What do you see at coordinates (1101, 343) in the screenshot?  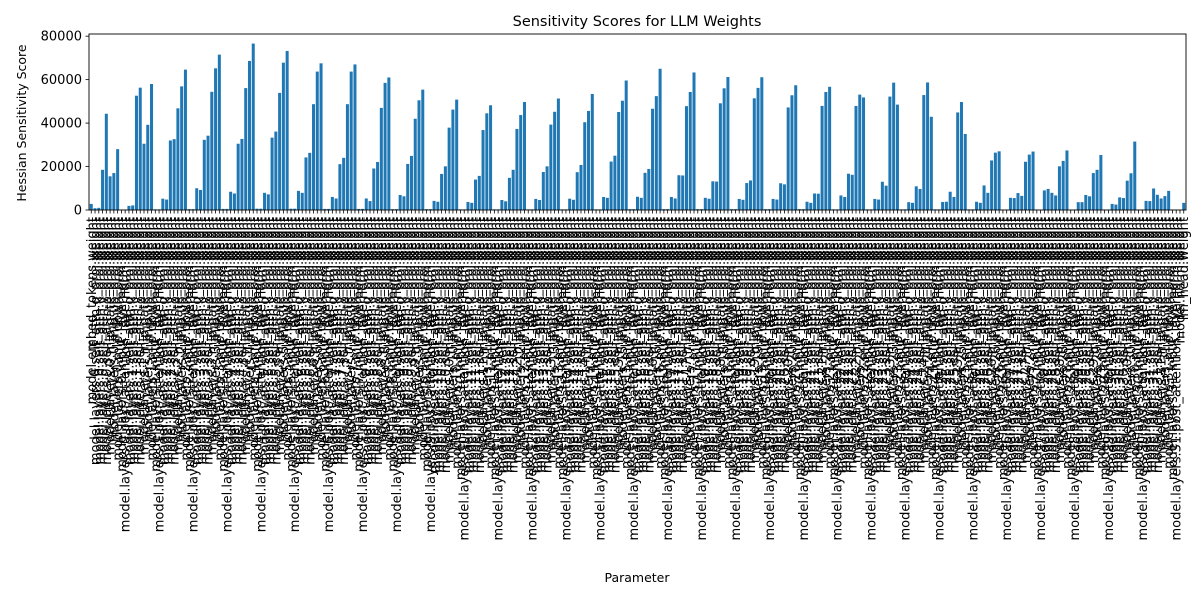 I see `x-tick-label: model.layers.29.mlp.down_proj.weight` at bounding box center [1101, 343].